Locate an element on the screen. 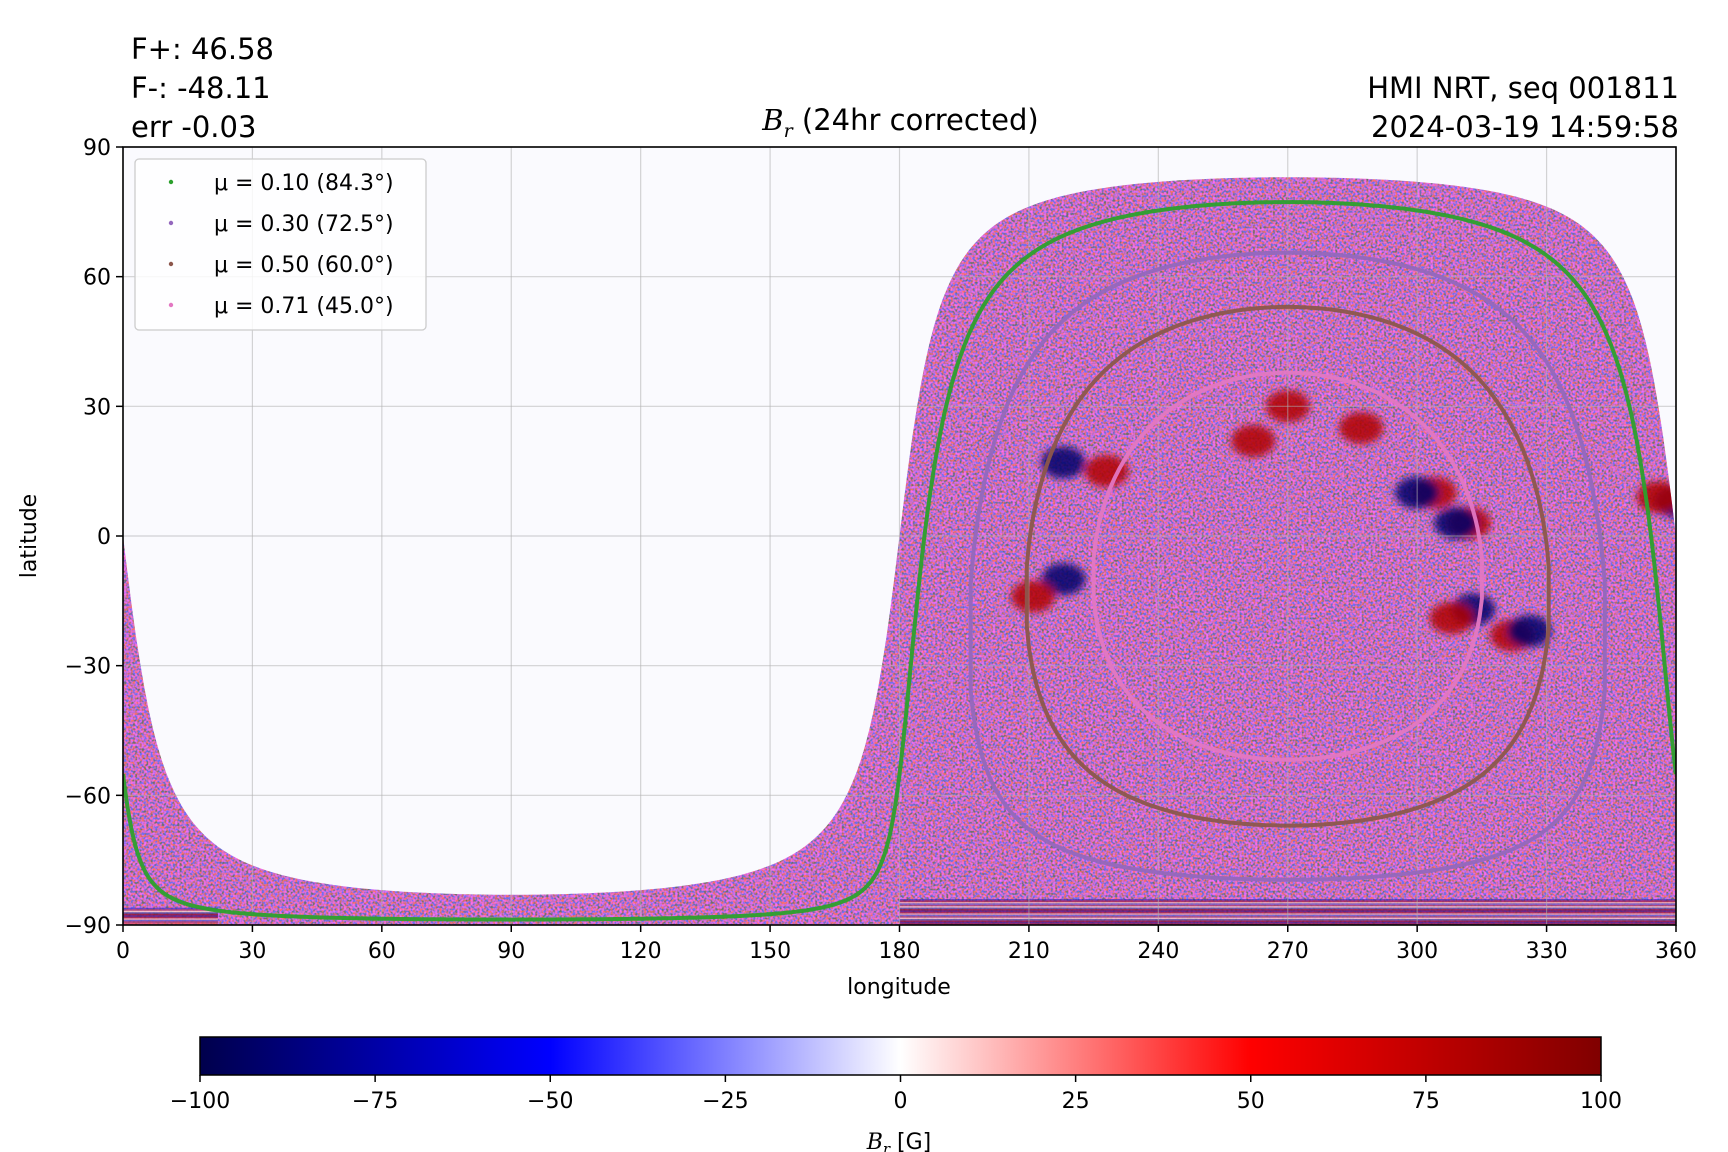 The width and height of the screenshot is (1728, 1152). colorbar-tick-label: 0 is located at coordinates (901, 1101).